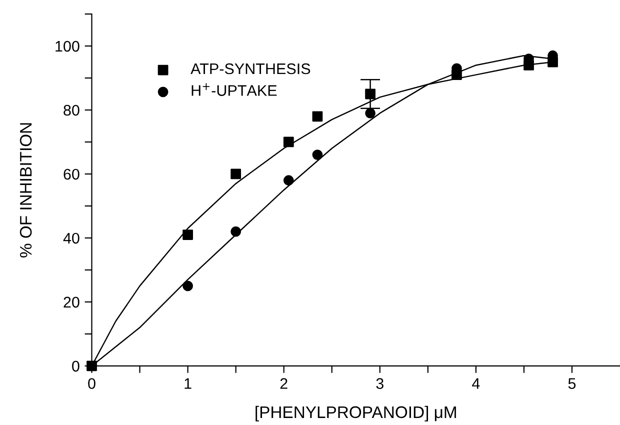 Image resolution: width=620 pixels, height=425 pixels. What do you see at coordinates (68, 46) in the screenshot?
I see `y-tick-label: 100` at bounding box center [68, 46].